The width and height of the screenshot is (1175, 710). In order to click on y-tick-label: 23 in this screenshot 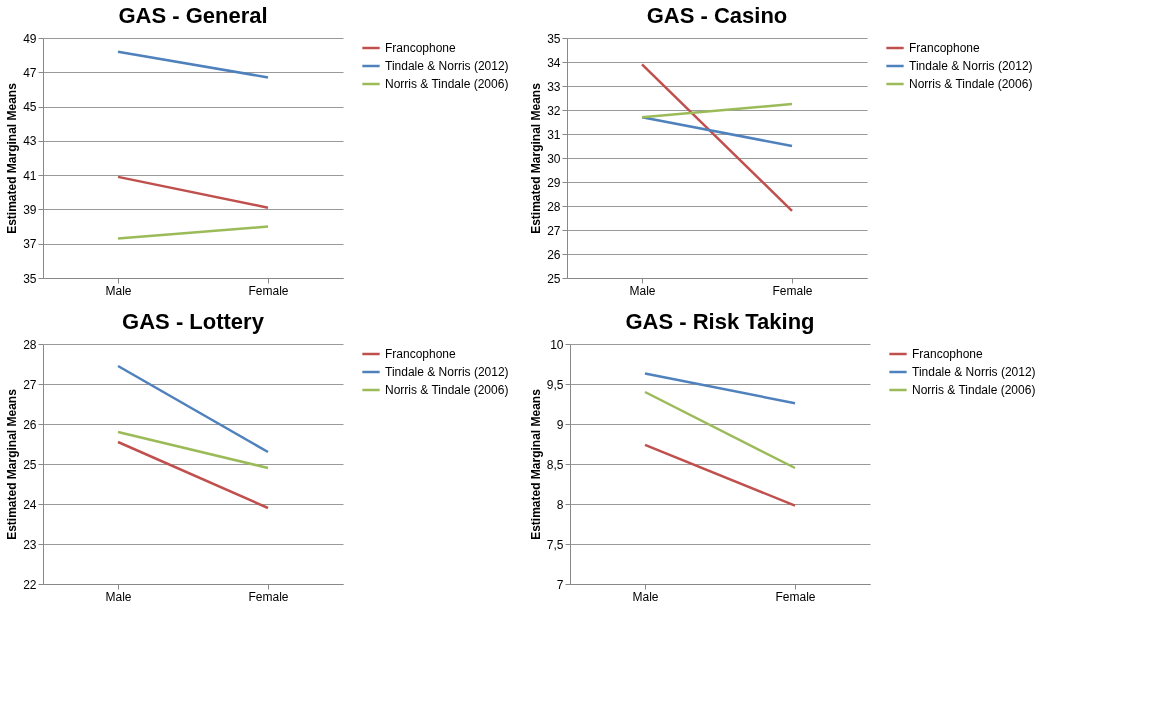, I will do `click(30, 544)`.